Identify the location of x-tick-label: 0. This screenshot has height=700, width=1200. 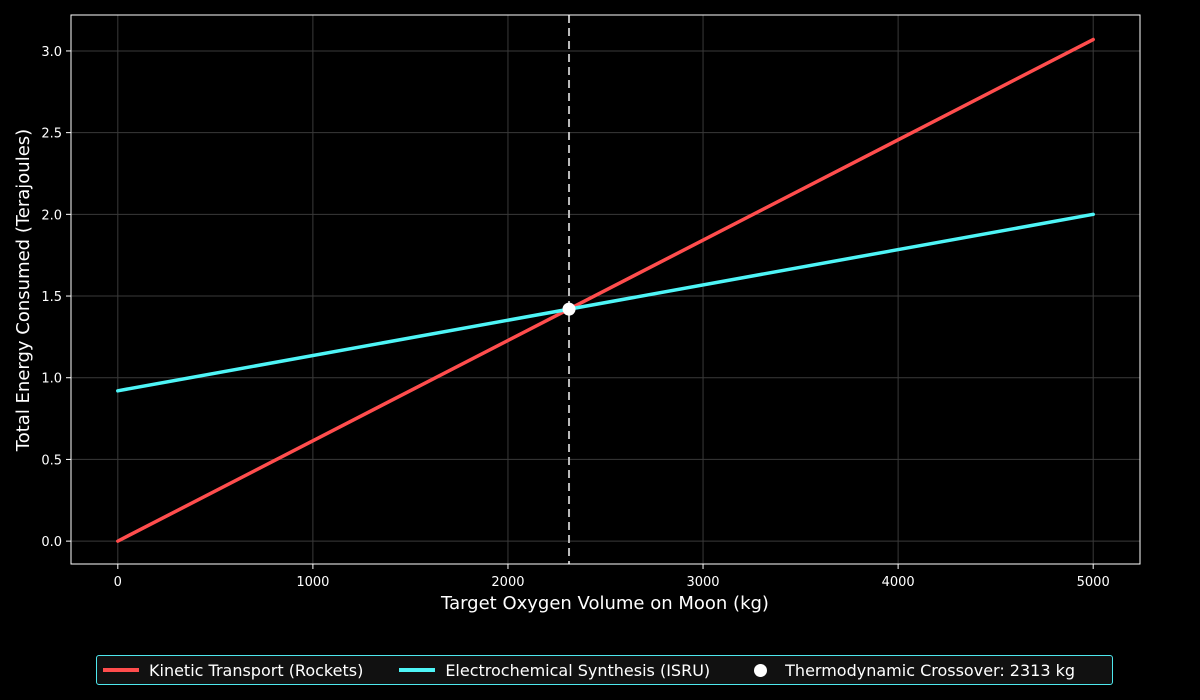
(118, 582).